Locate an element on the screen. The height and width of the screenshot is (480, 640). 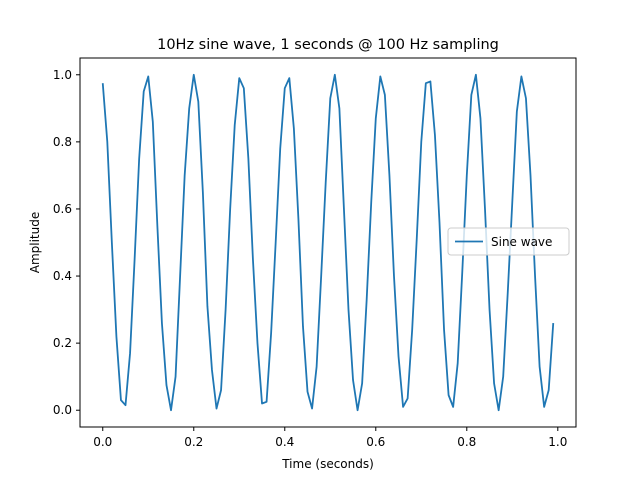
y-axis-label: Amplitude is located at coordinates (35, 243).